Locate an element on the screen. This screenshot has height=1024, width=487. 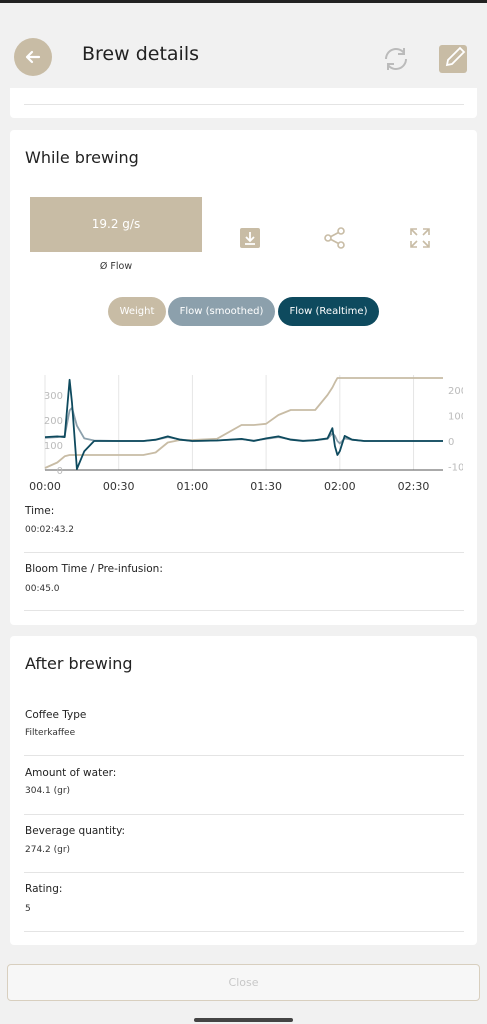
field-label: Coffee Type is located at coordinates (56, 715).